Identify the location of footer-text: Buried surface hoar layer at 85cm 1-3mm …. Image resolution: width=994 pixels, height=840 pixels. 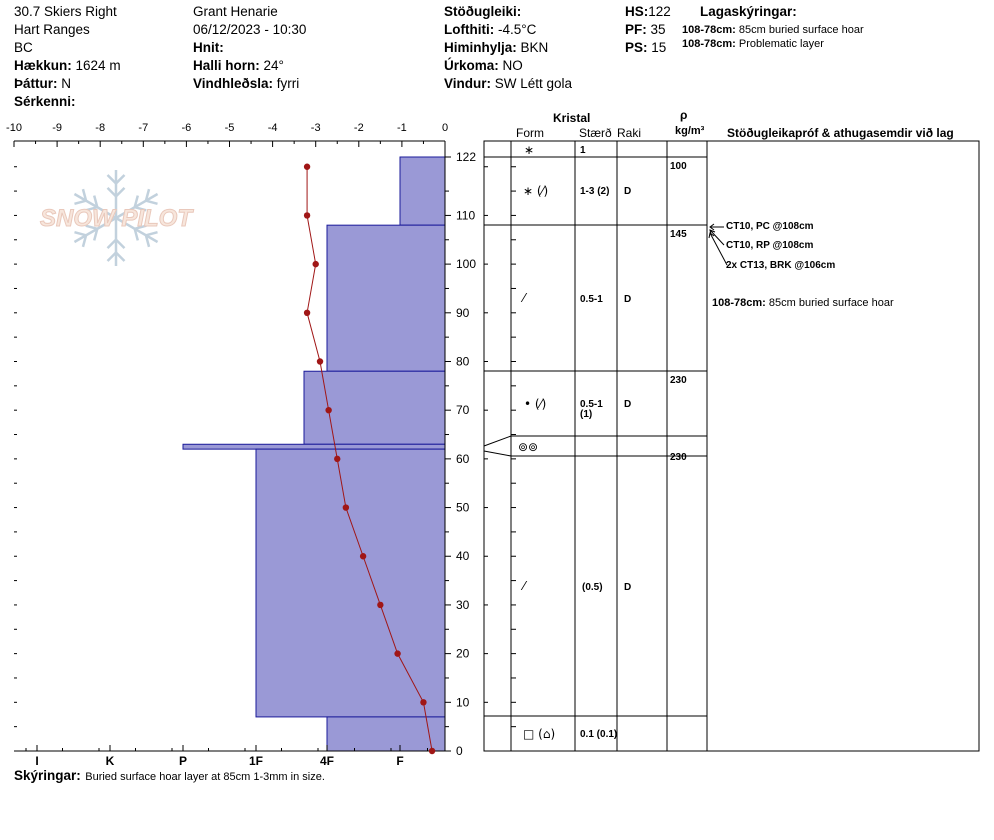
(205, 777).